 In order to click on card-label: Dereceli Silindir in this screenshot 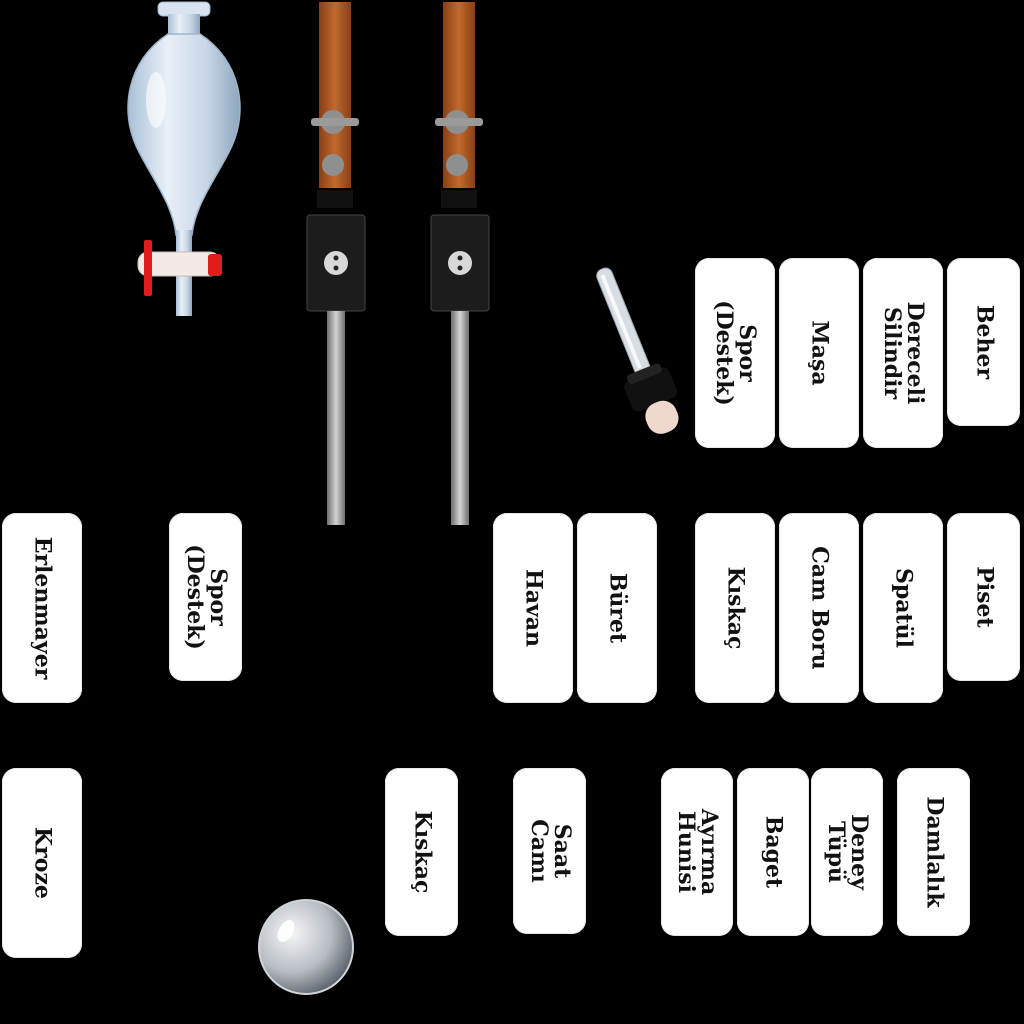, I will do `click(904, 353)`.